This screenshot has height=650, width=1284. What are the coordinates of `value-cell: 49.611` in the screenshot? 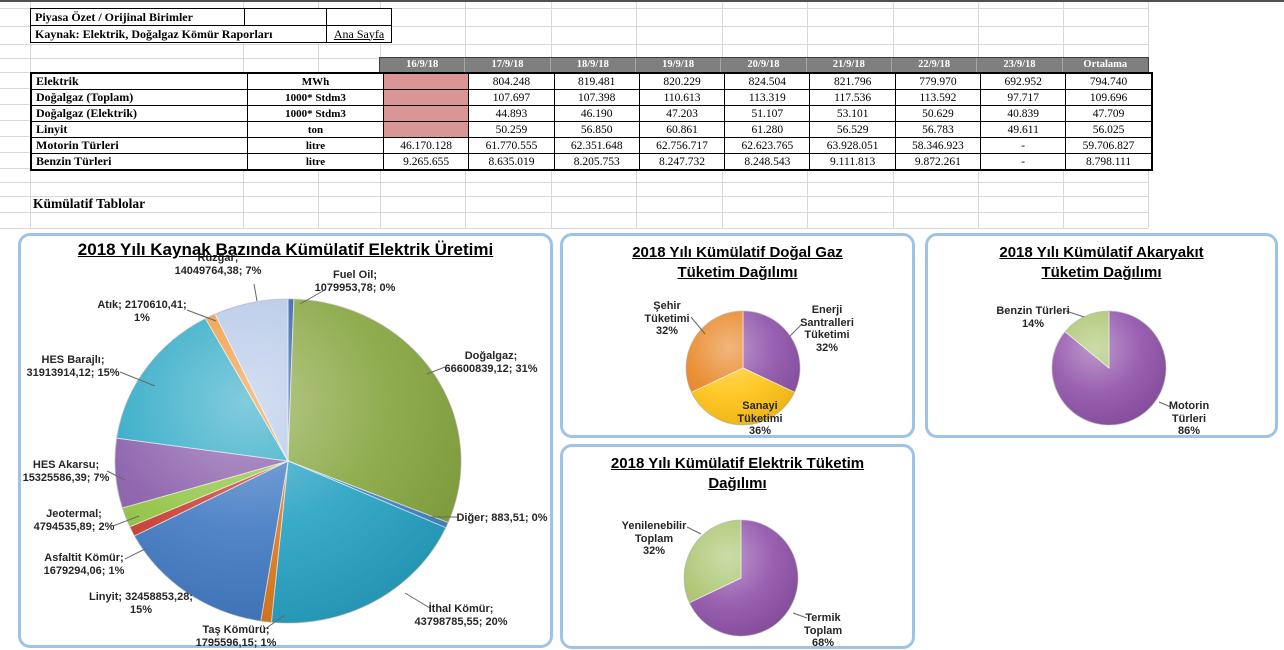 It's located at (1023, 129).